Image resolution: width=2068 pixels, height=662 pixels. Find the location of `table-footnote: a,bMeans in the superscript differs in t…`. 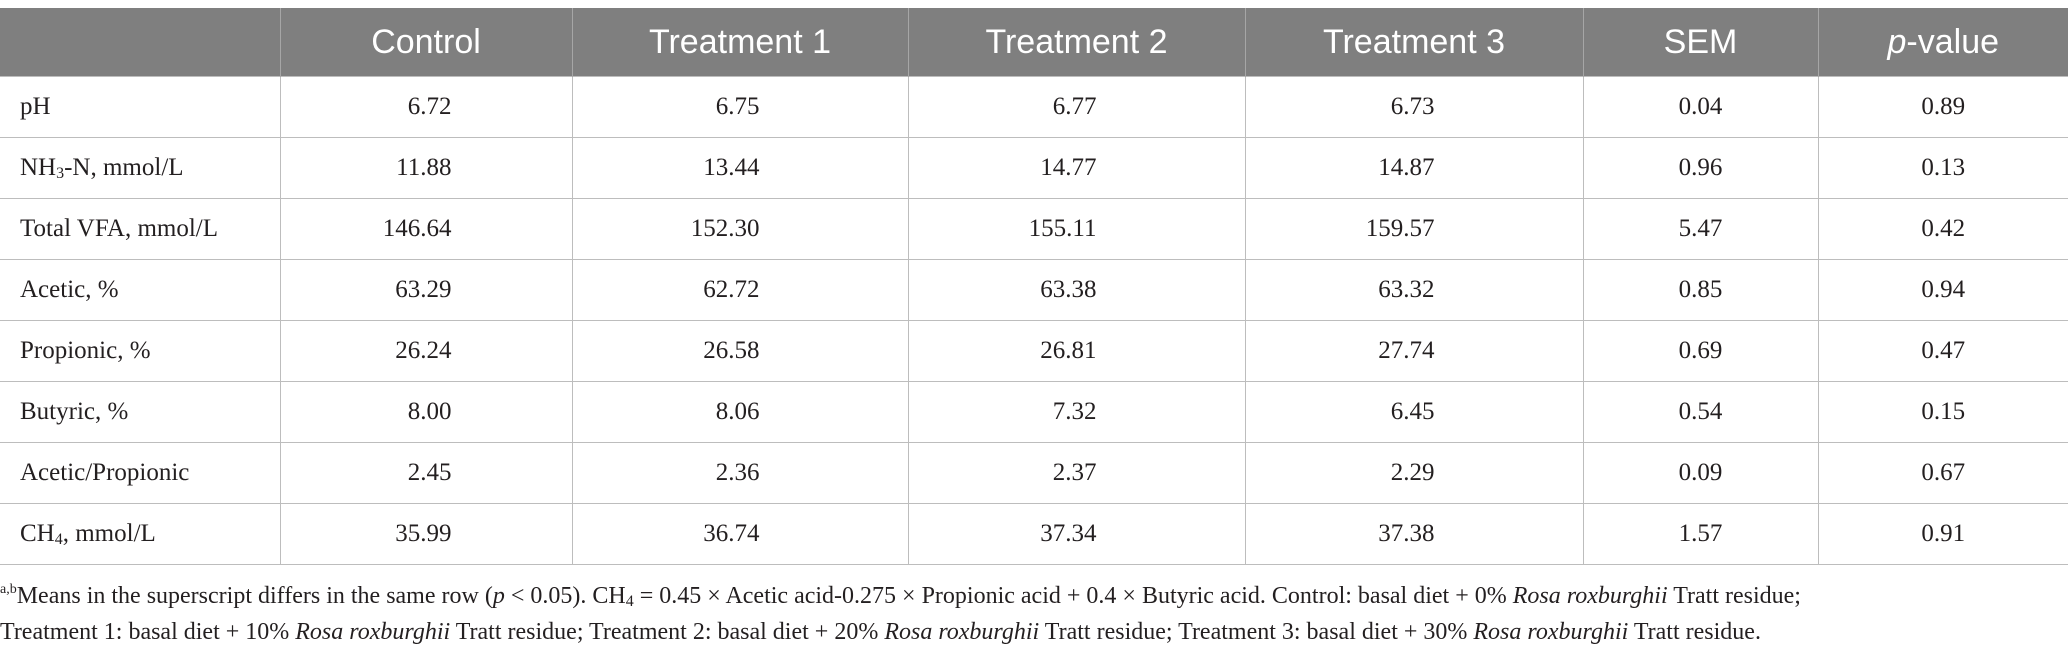

table-footnote: a,bMeans in the superscript differs in t… is located at coordinates (1030, 614).